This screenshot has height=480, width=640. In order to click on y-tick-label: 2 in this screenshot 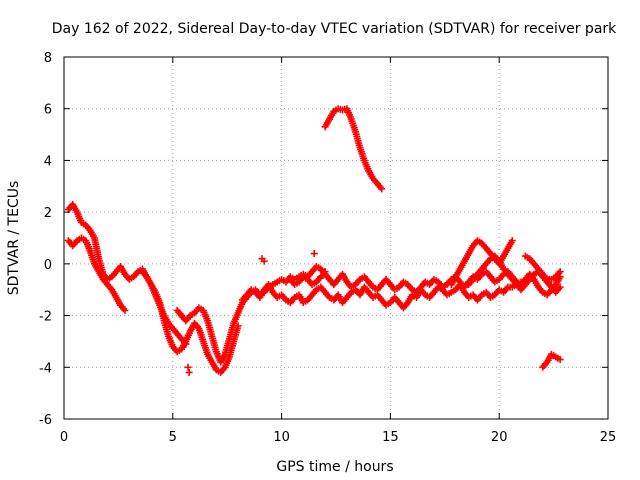, I will do `click(48, 213)`.